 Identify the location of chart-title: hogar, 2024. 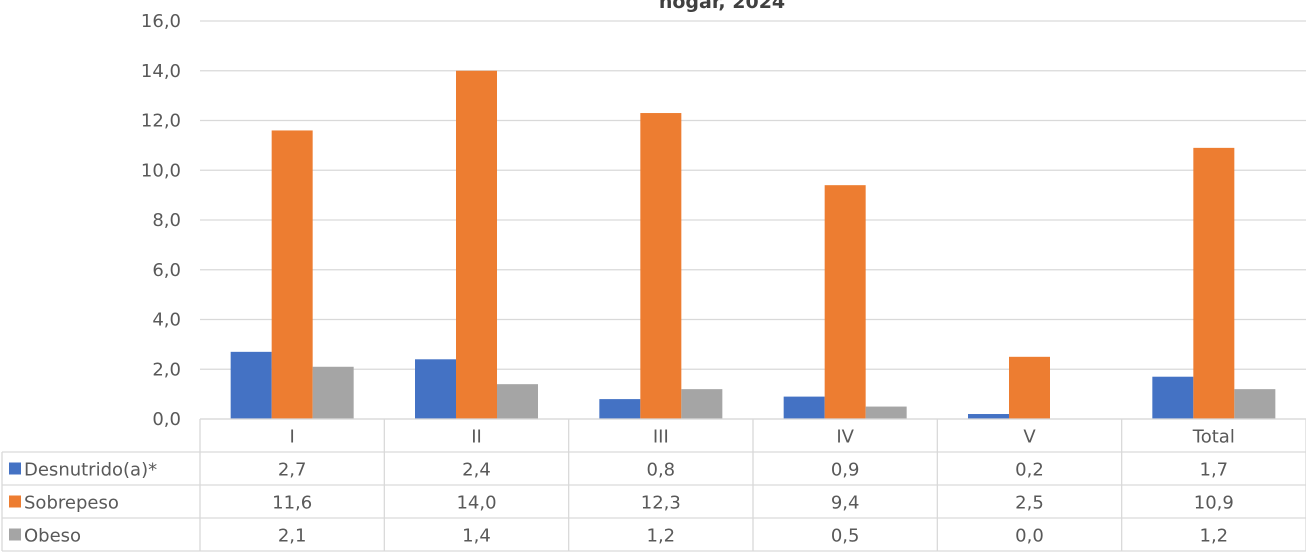
(722, 6).